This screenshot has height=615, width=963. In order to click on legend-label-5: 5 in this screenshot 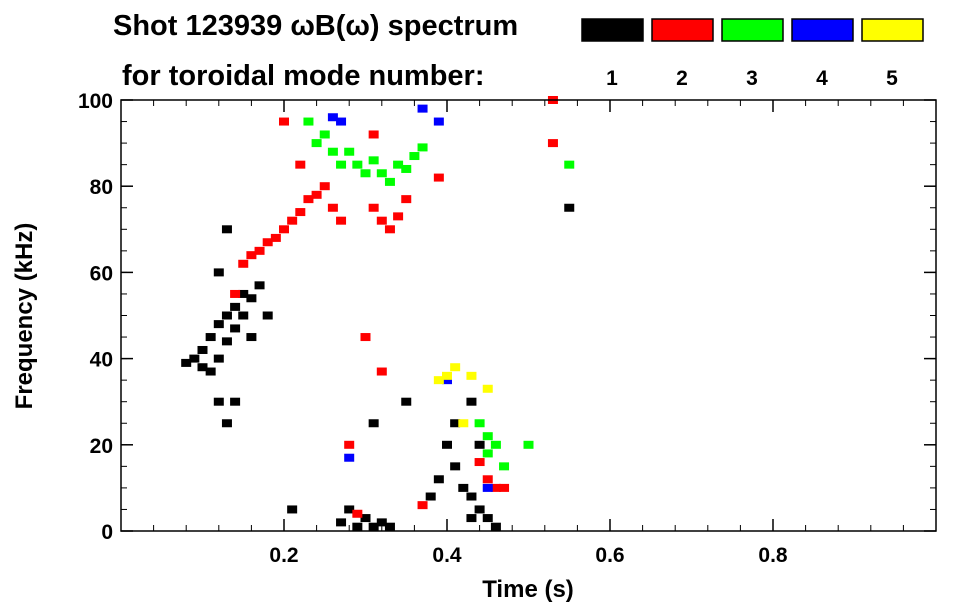, I will do `click(892, 78)`.